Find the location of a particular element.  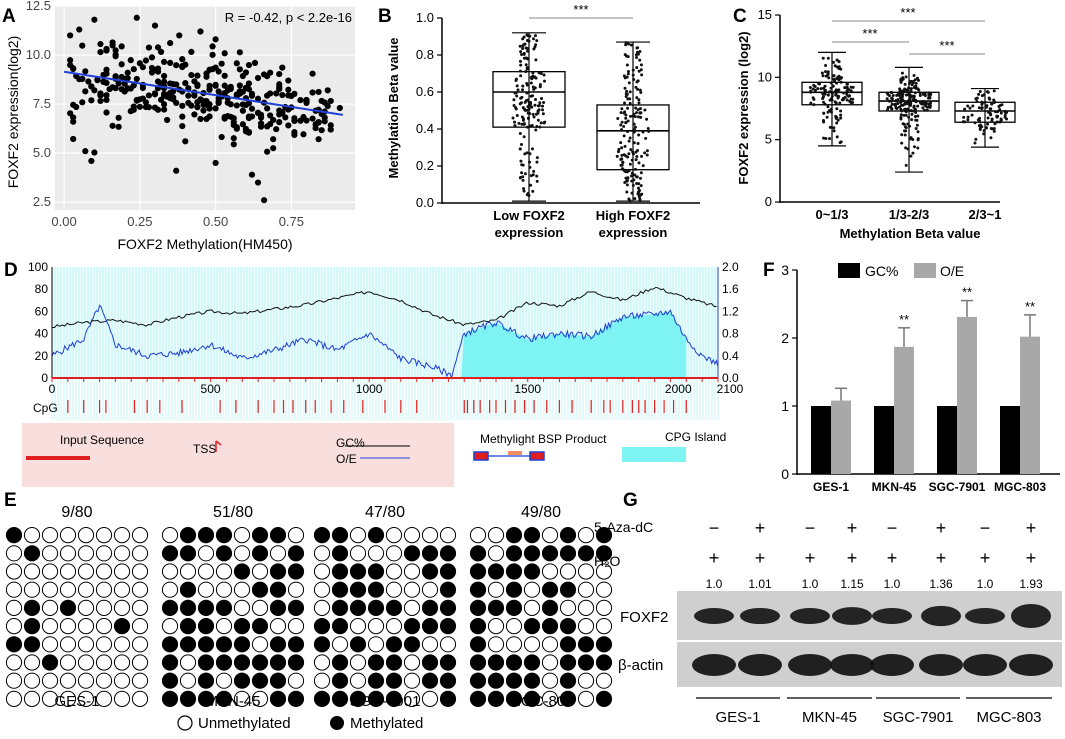

h2o-sign: + is located at coordinates (985, 558).